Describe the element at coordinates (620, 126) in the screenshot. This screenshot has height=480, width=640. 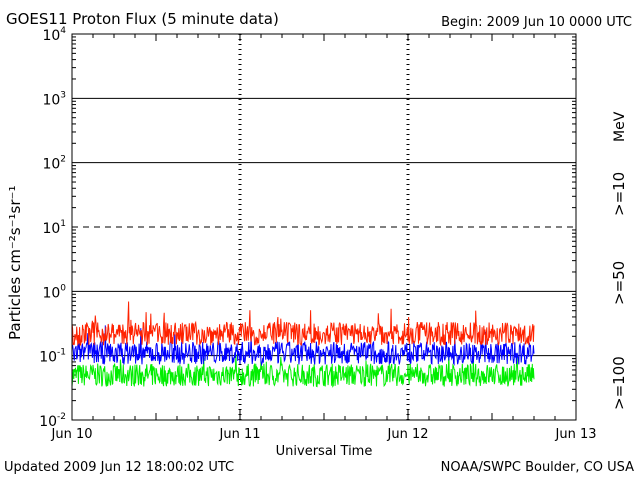
I see `legend-unit: MeV` at that location.